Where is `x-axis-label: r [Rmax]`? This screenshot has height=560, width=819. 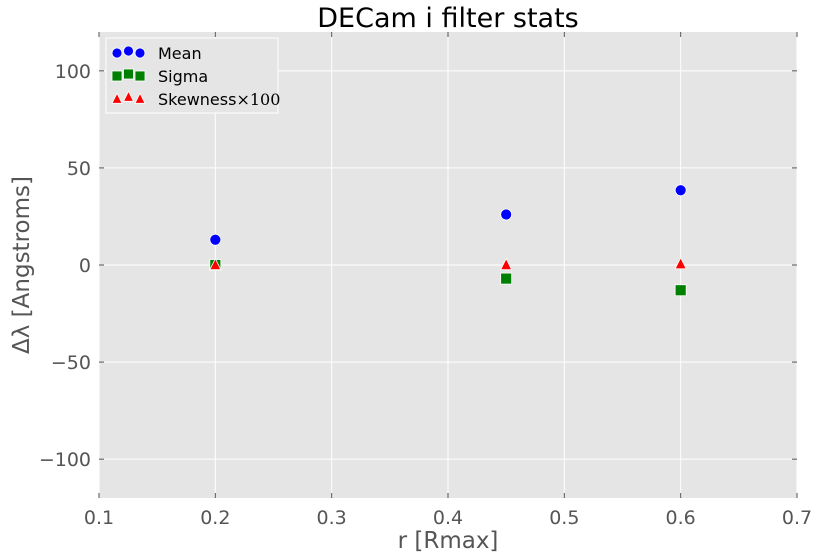
x-axis-label: r [Rmax] is located at coordinates (448, 541).